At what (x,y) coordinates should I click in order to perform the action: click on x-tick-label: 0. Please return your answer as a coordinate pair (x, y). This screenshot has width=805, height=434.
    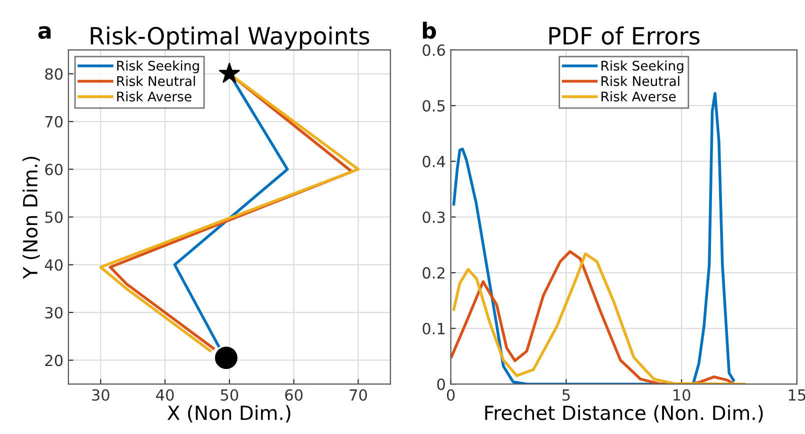
    Looking at the image, I should click on (450, 395).